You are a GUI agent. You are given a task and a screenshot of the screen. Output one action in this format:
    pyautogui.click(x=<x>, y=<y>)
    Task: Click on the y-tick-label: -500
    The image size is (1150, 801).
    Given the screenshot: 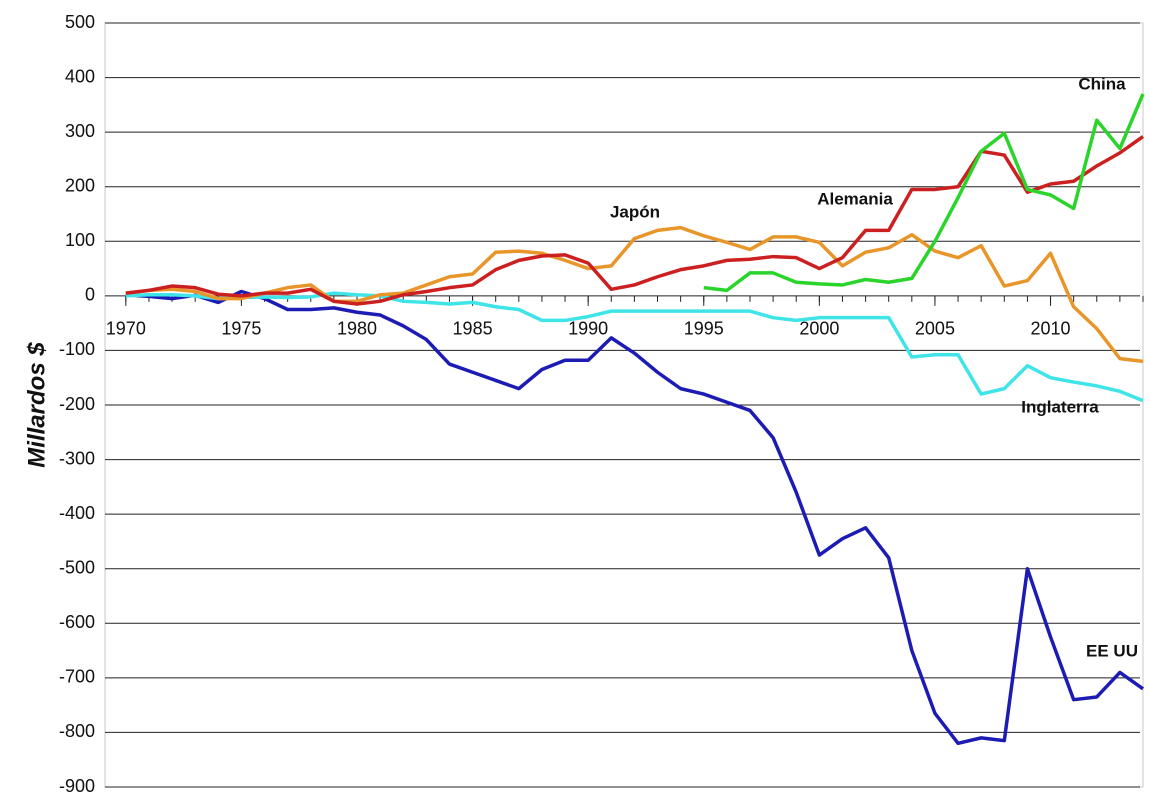 What is the action you would take?
    pyautogui.click(x=77, y=567)
    